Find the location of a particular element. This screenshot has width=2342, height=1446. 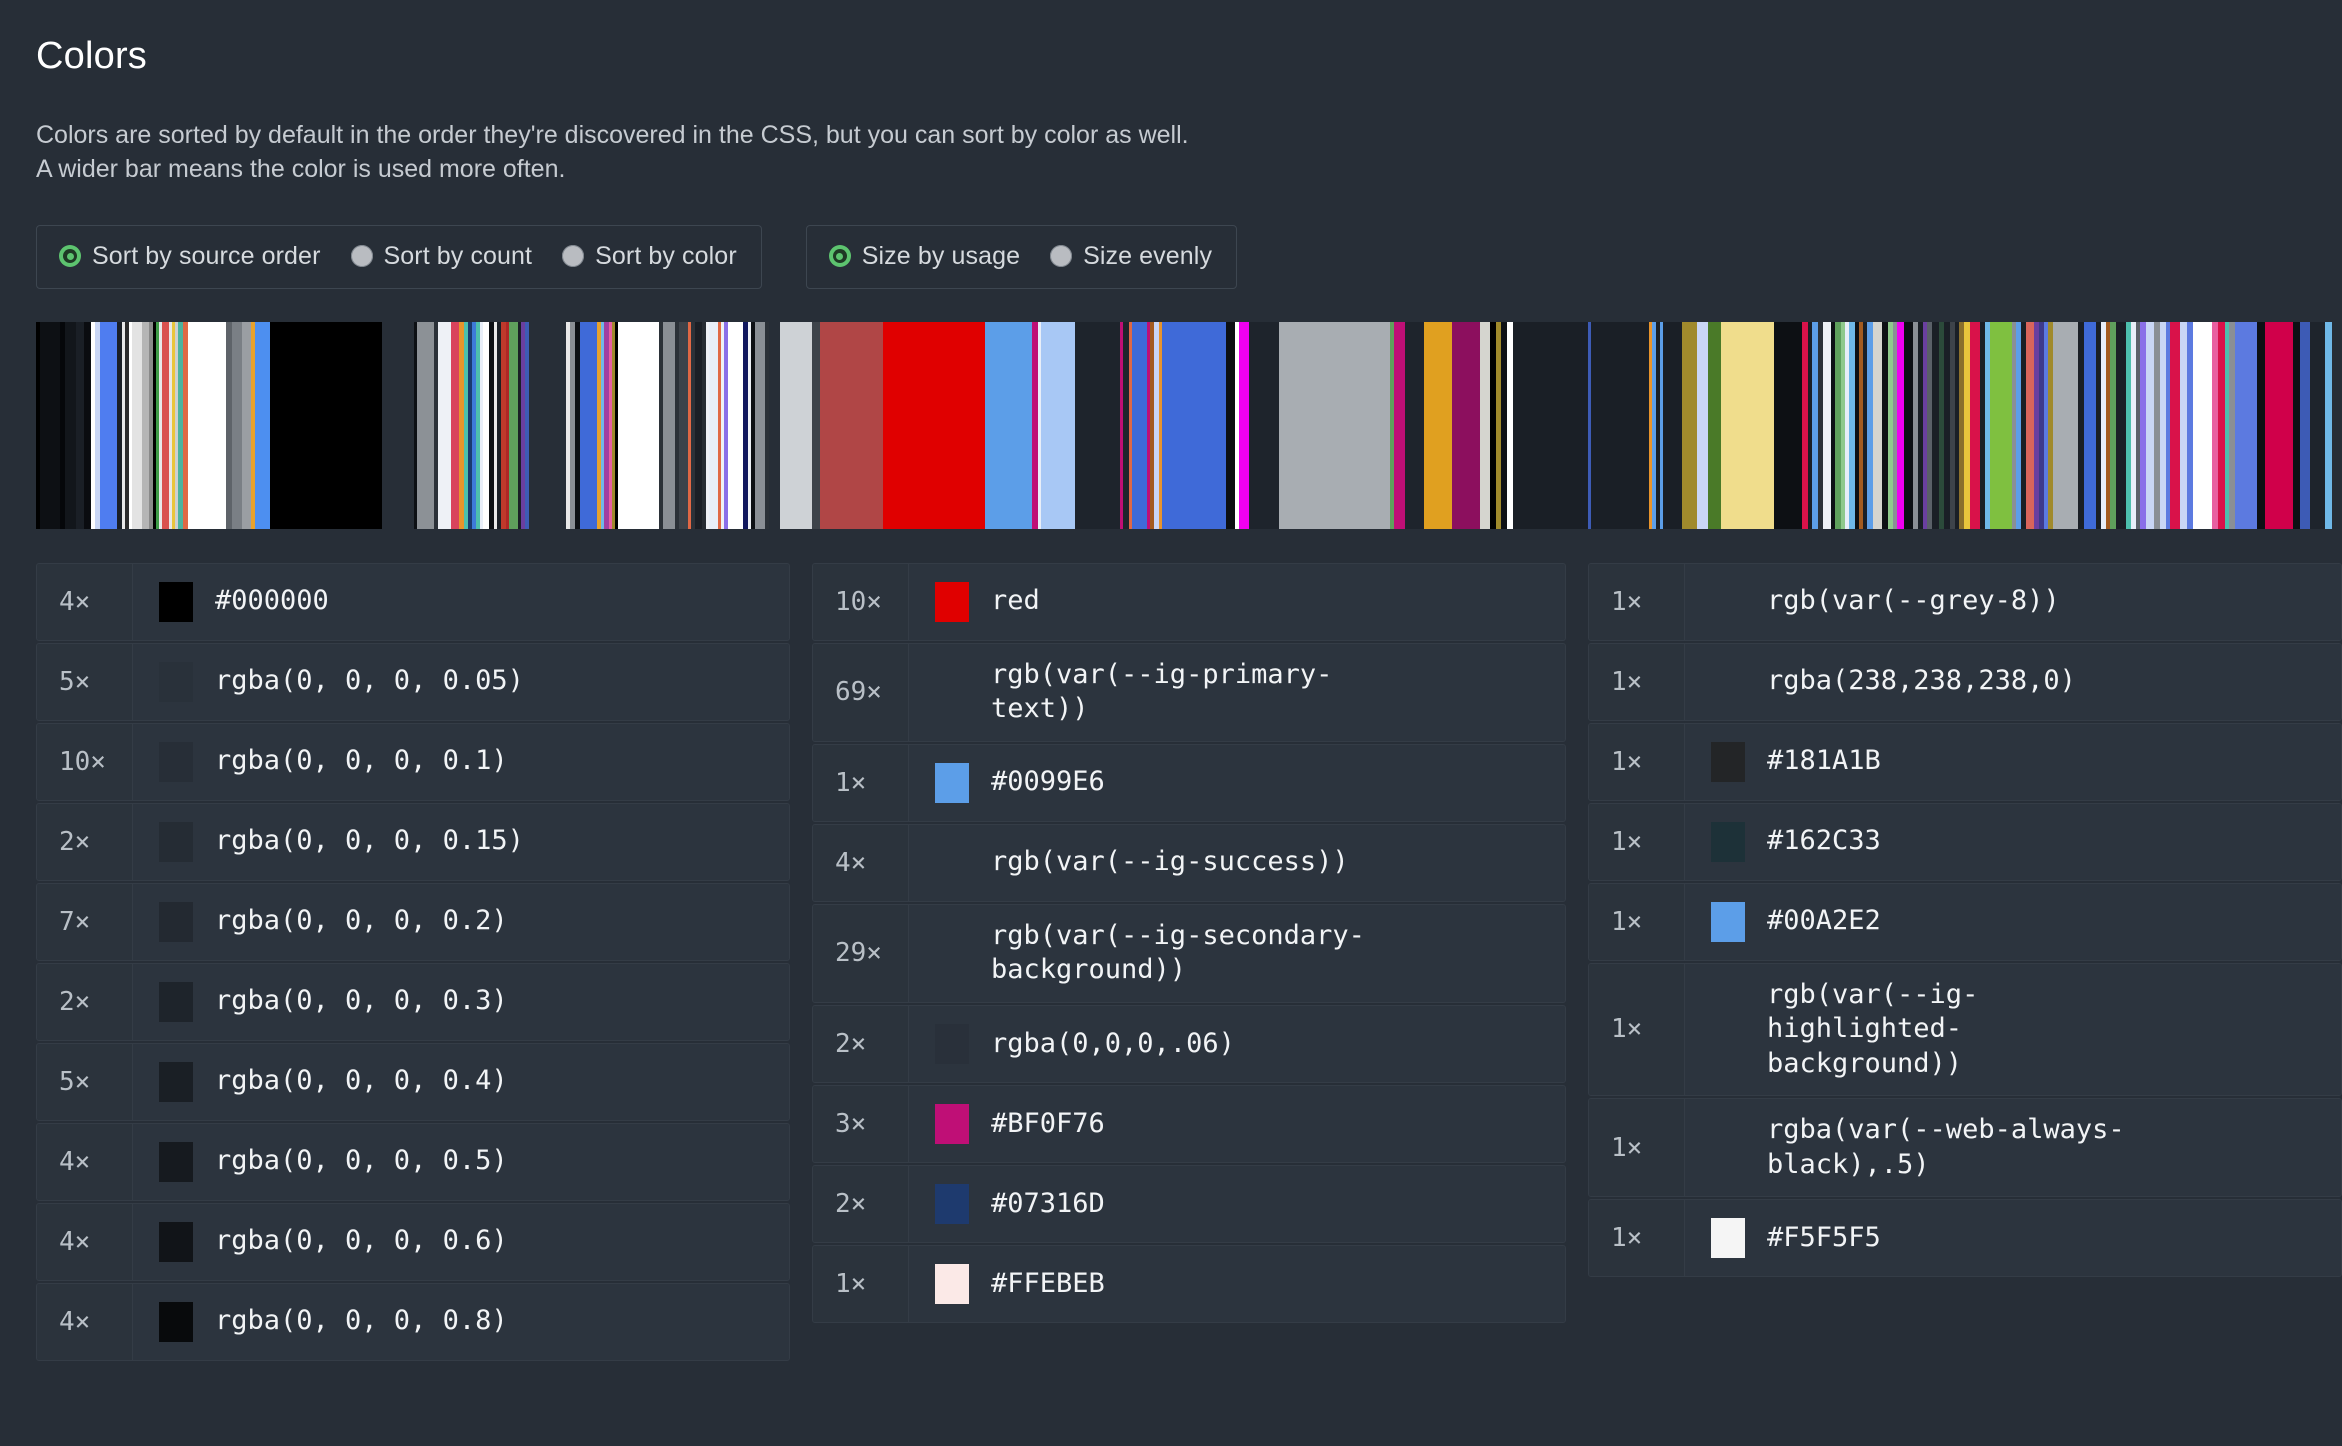

color-row: 2× #07316D is located at coordinates (1189, 1203).